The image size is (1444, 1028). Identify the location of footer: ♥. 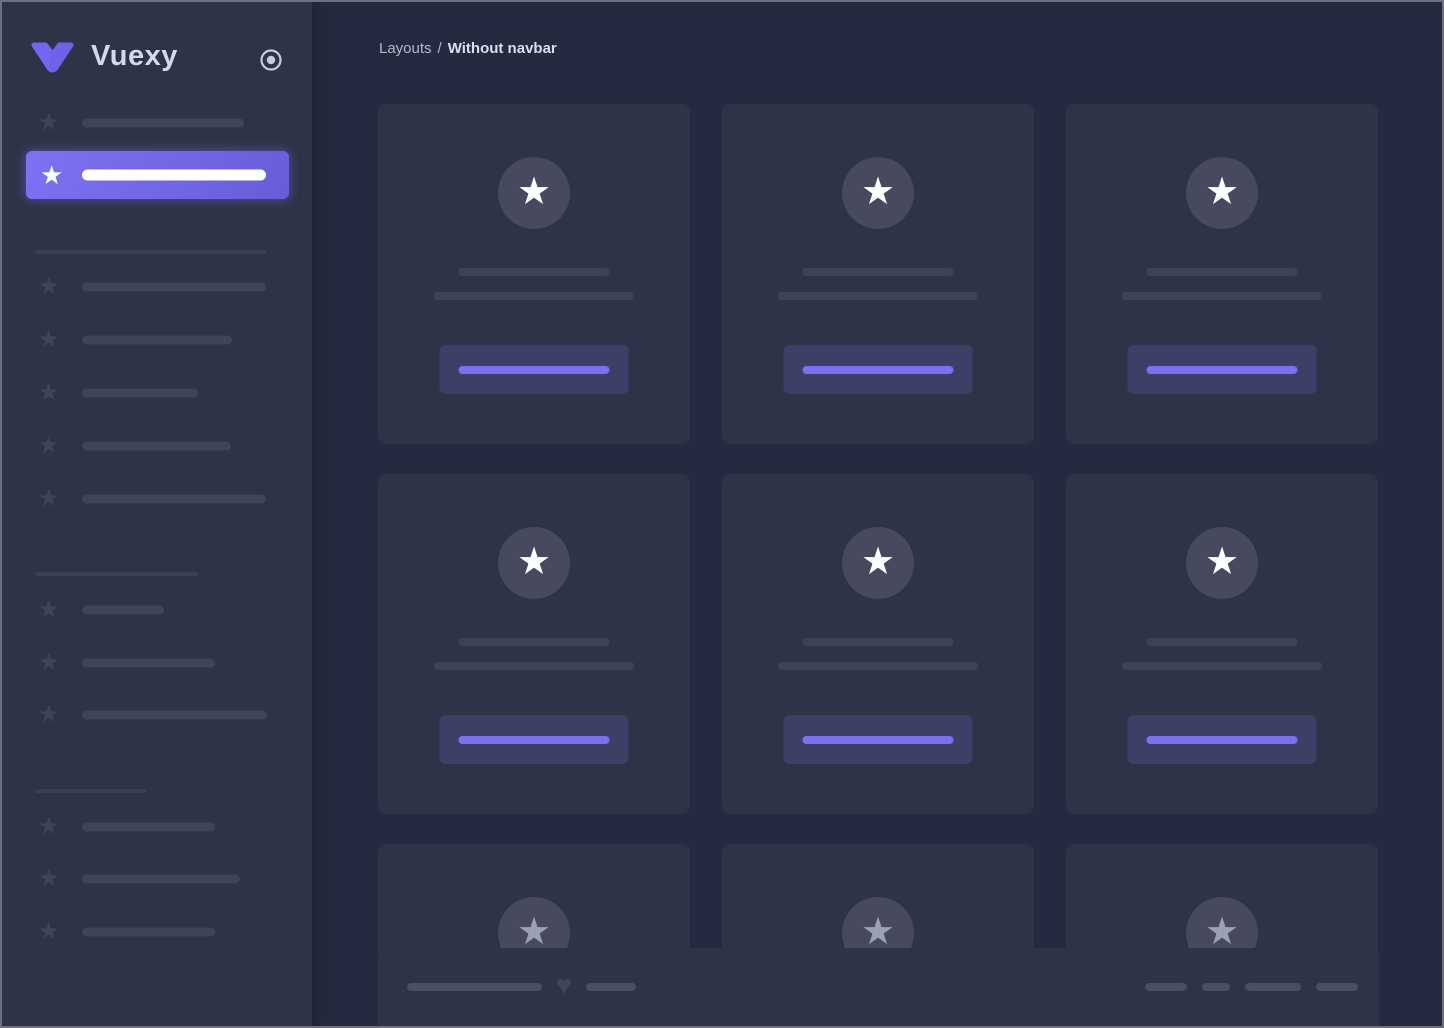
(879, 987).